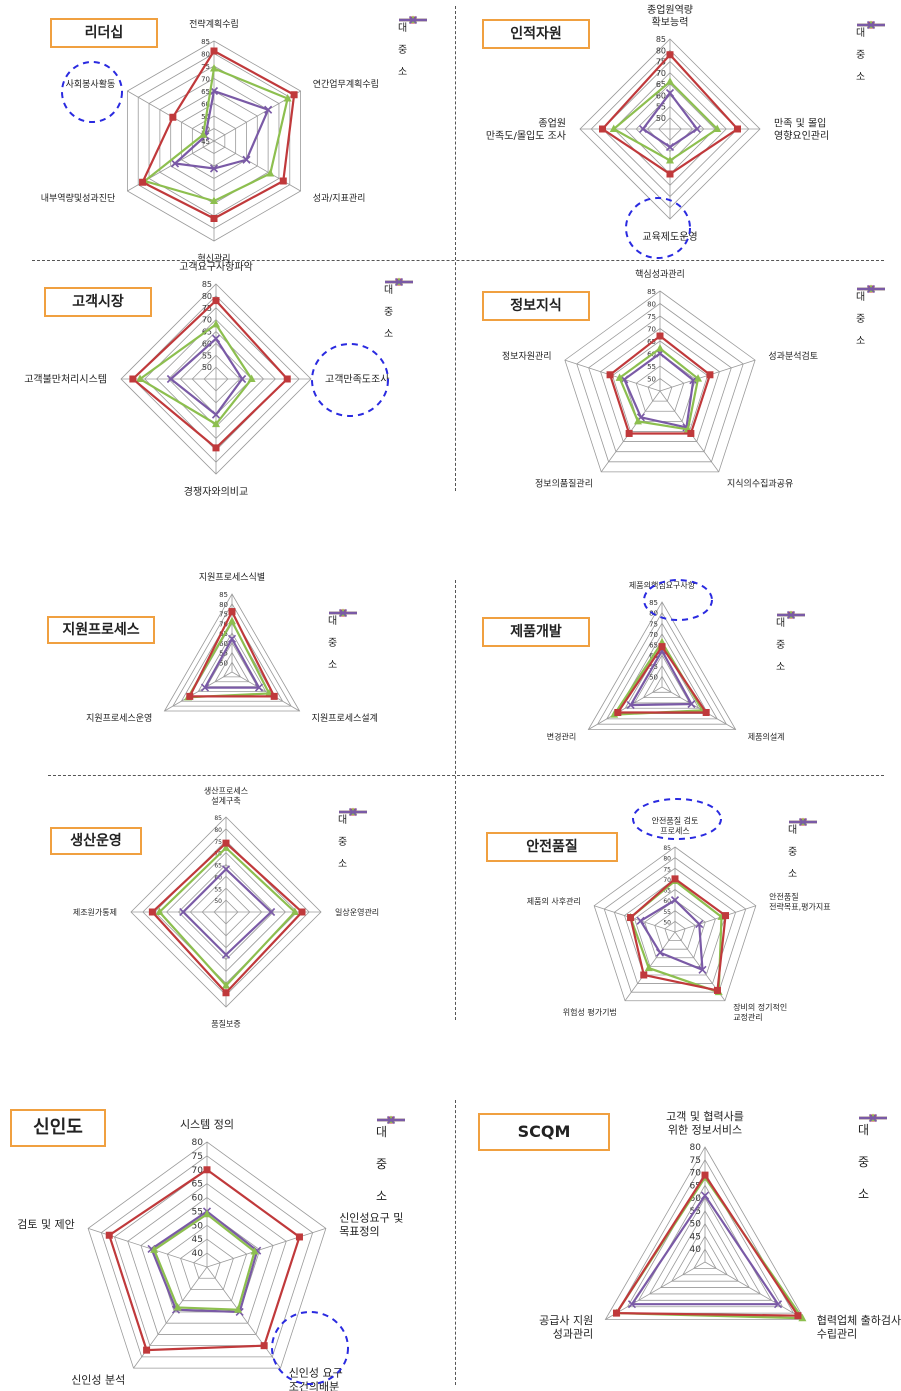 The height and width of the screenshot is (1391, 901). I want to click on category-label: 핵심성과관리, so click(660, 274).